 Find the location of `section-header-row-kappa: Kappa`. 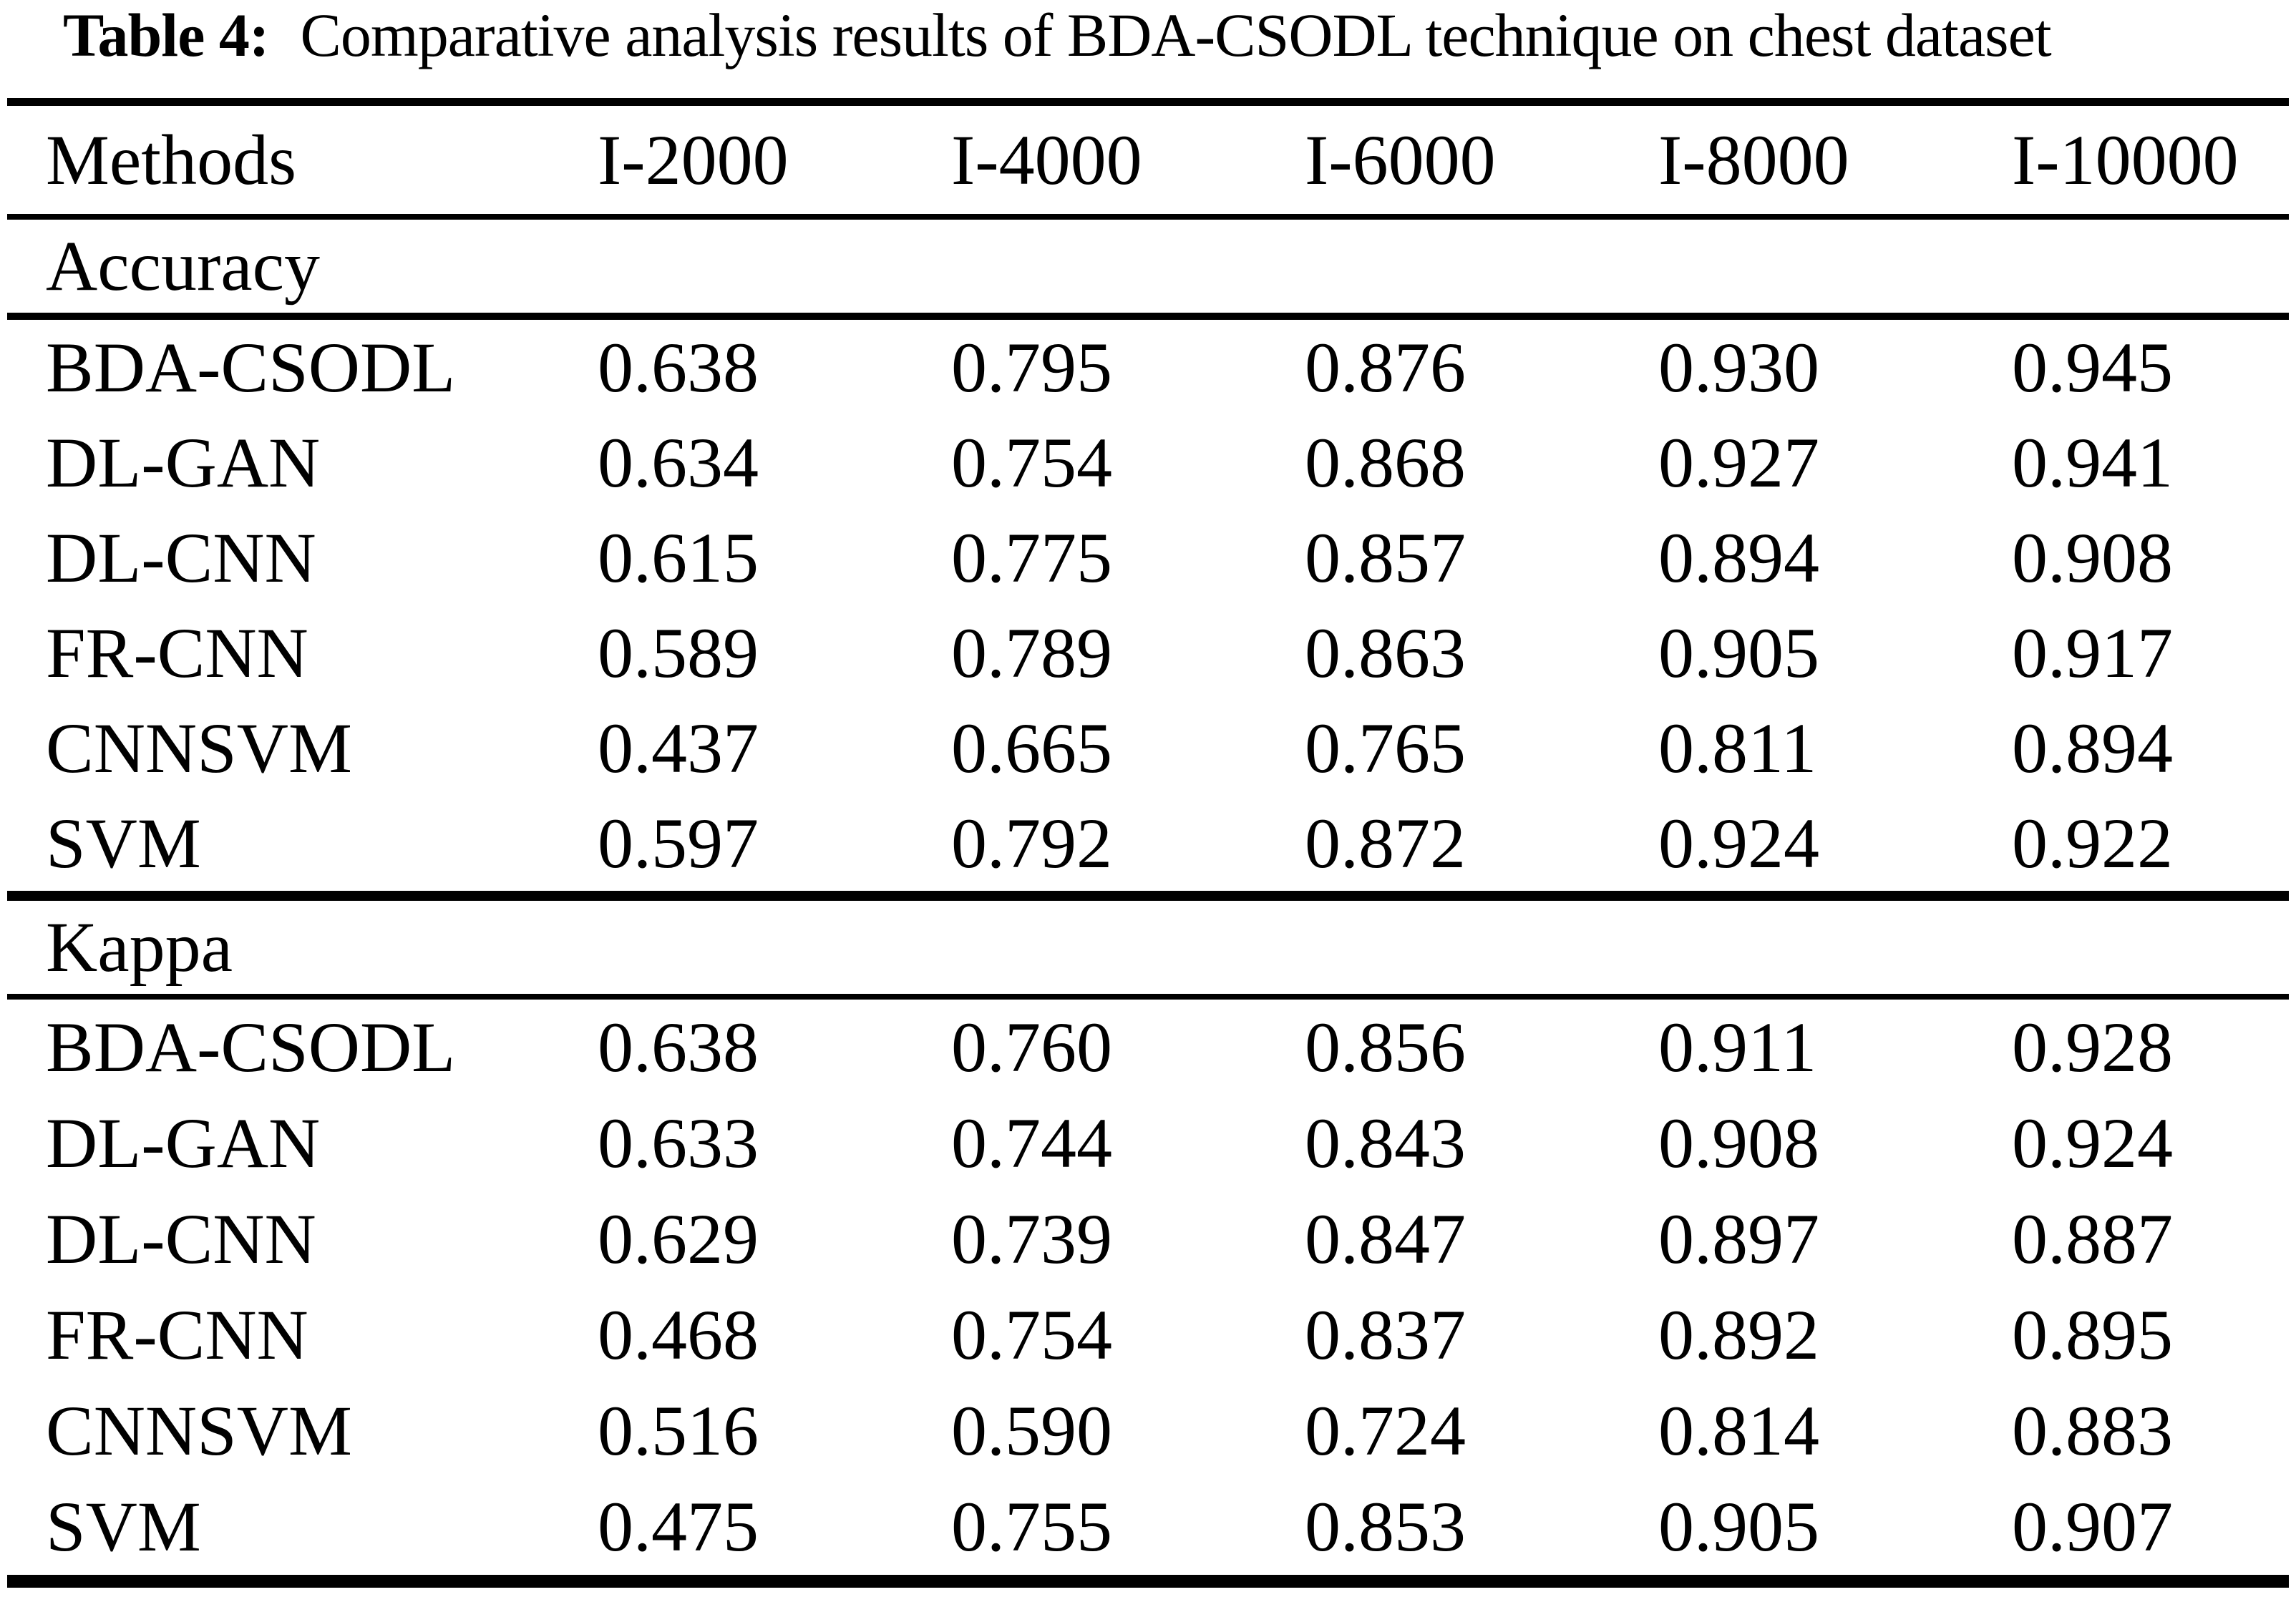

section-header-row-kappa: Kappa is located at coordinates (1148, 945).